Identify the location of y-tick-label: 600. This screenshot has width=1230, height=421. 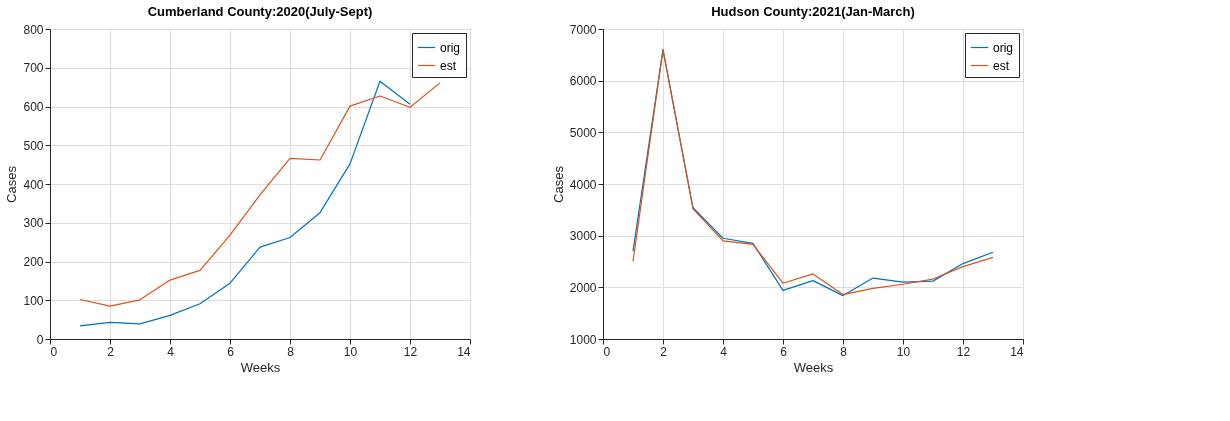
(33, 107).